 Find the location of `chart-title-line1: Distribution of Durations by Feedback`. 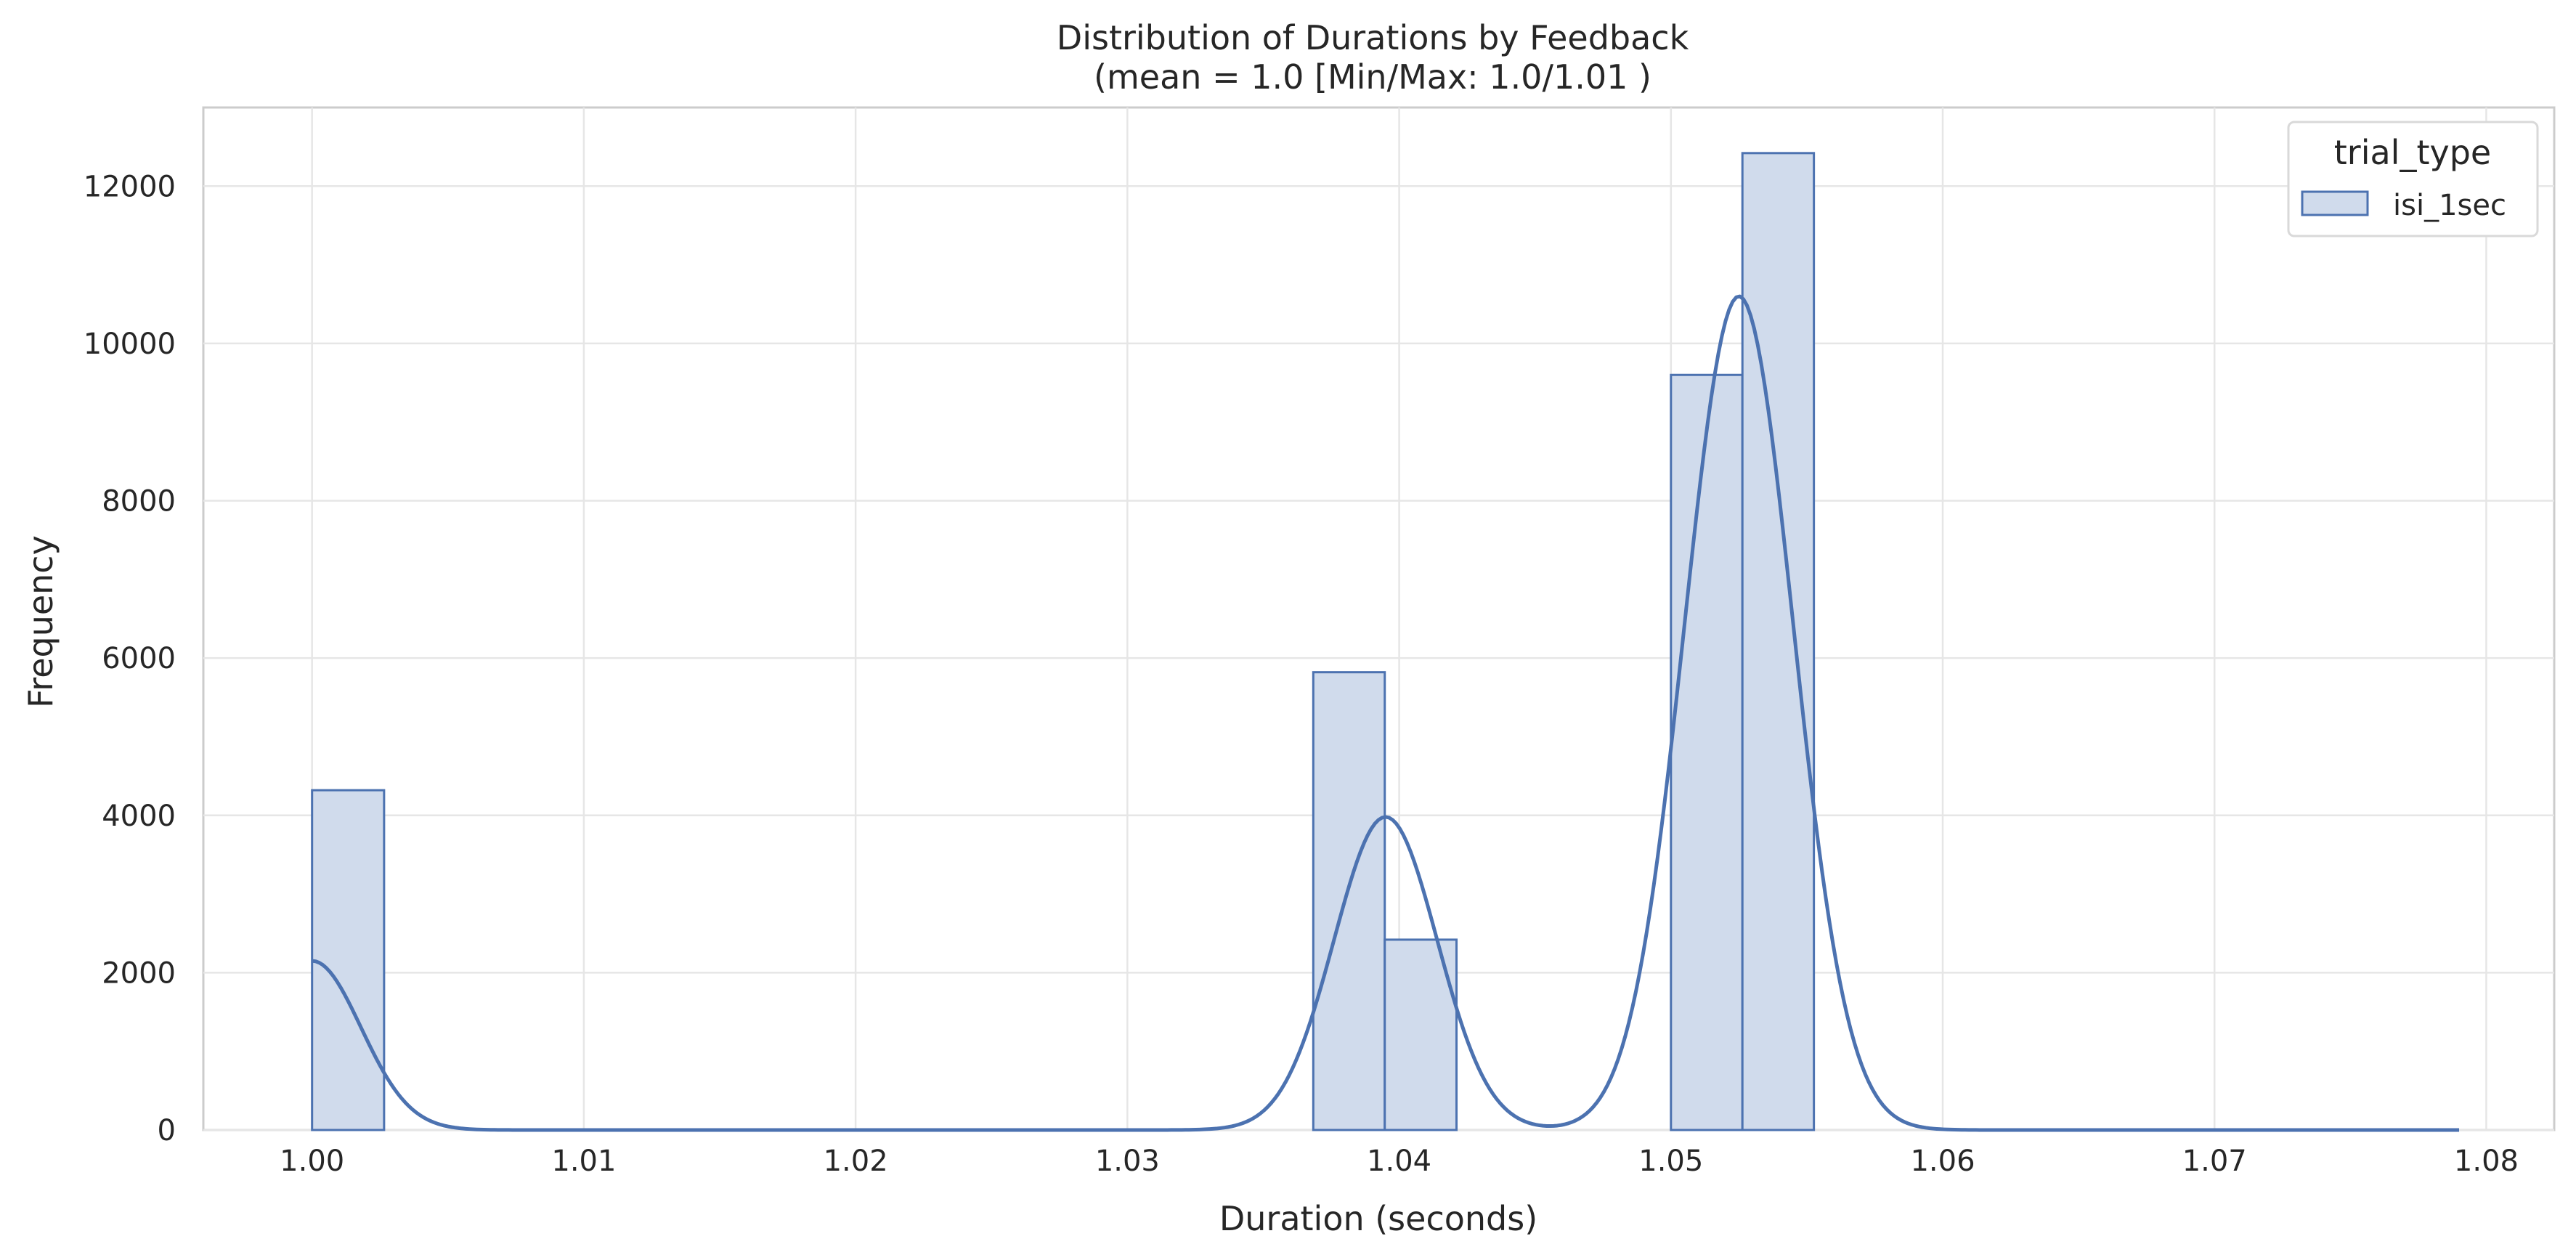

chart-title-line1: Distribution of Durations by Feedback is located at coordinates (1373, 37).